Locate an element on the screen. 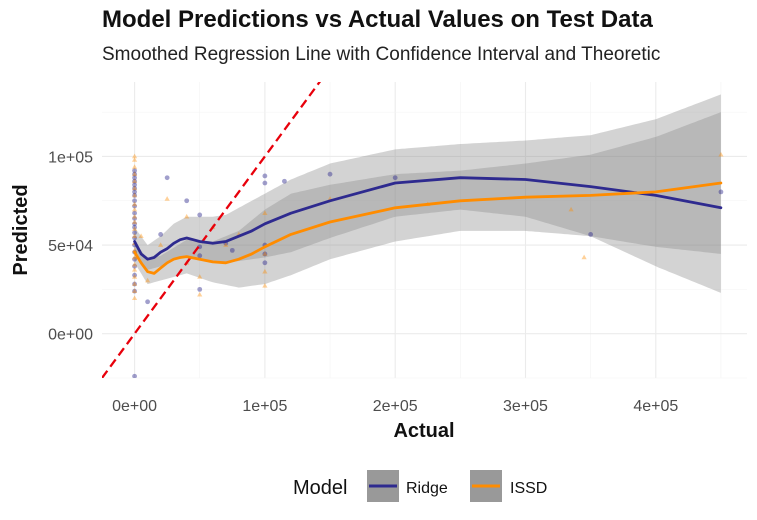 This screenshot has height=520, width=757. legend-title: Model is located at coordinates (320, 488).